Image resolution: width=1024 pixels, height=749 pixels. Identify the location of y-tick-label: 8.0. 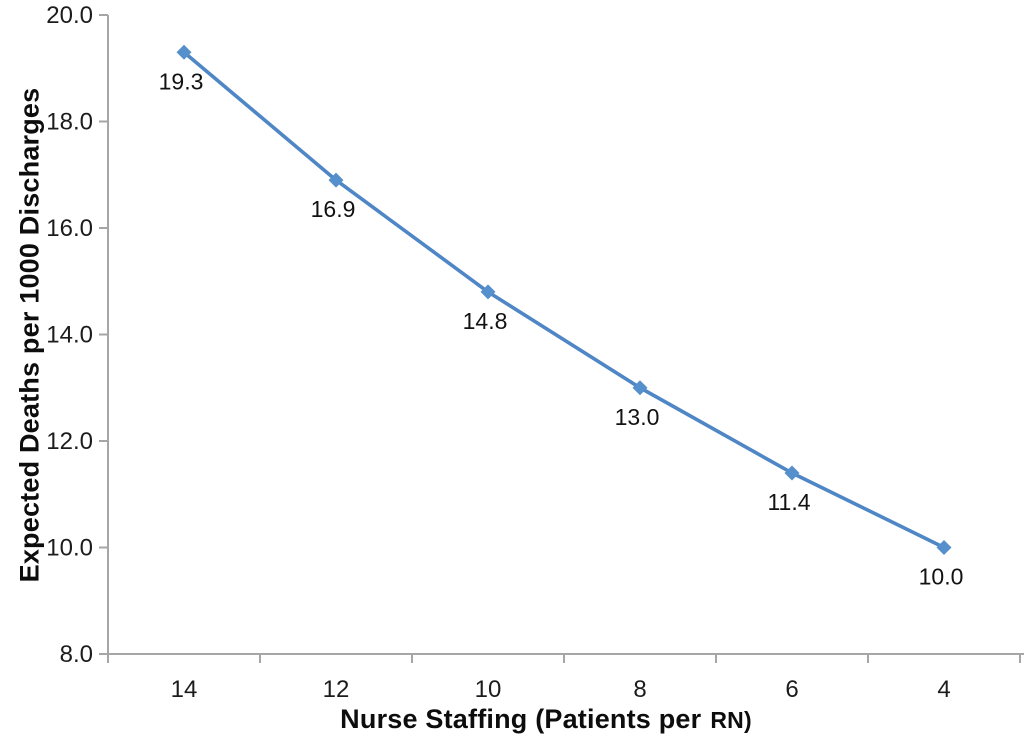
(76, 654).